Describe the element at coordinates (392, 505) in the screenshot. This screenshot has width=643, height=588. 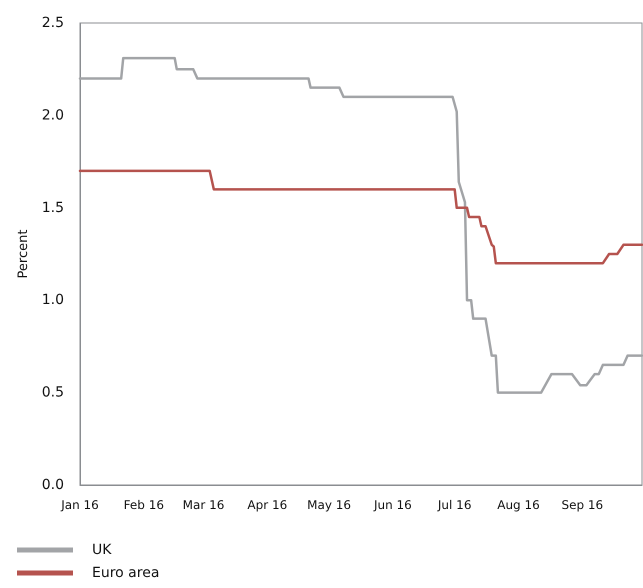
I see `x-tick-label: Jun 16` at that location.